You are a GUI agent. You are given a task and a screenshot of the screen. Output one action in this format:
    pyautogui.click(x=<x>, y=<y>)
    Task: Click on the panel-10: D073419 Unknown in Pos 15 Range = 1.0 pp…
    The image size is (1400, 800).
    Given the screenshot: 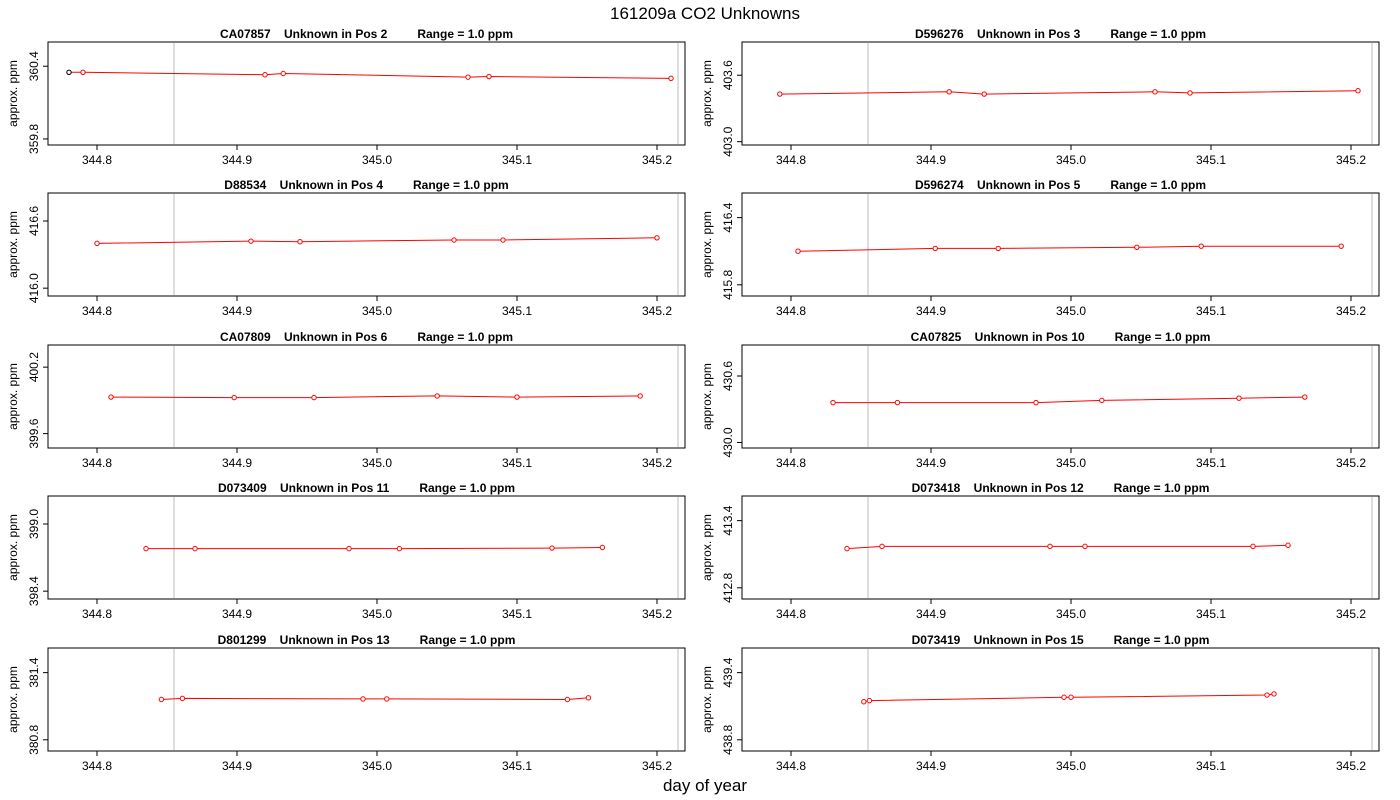 What is the action you would take?
    pyautogui.click(x=1040, y=703)
    